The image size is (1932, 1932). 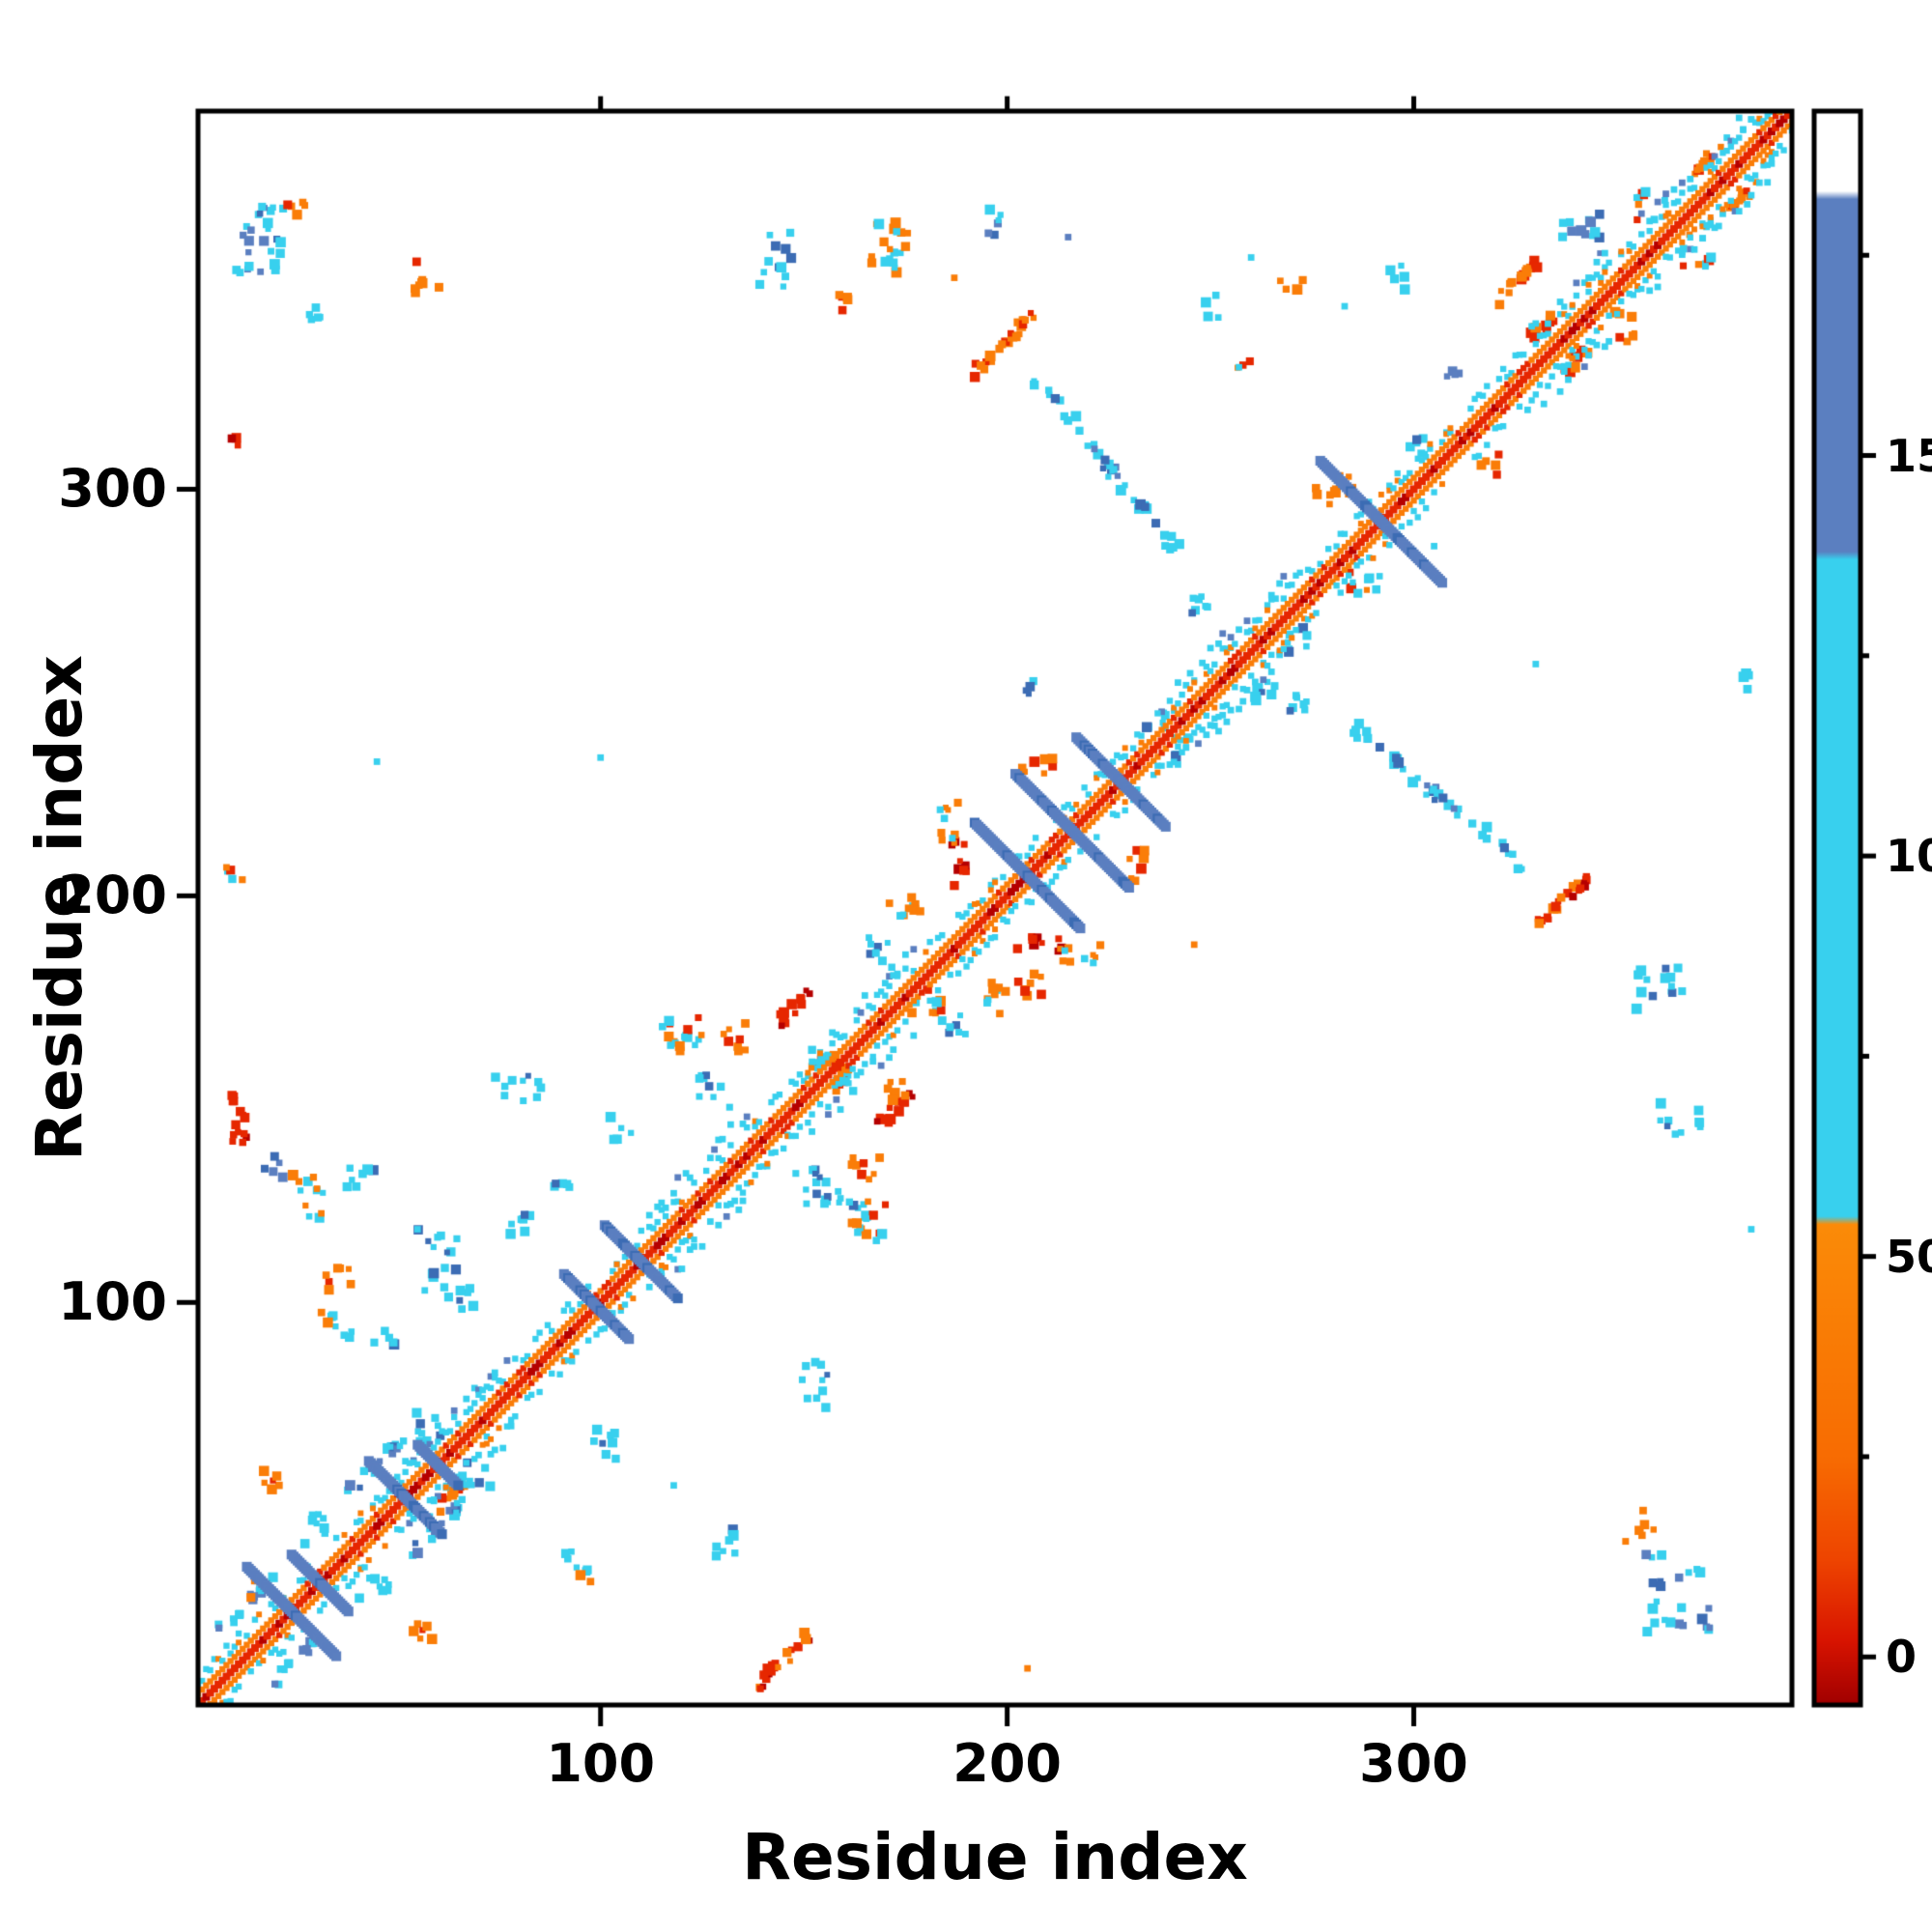 I want to click on x-tick-label-300: 300, so click(x=1413, y=1763).